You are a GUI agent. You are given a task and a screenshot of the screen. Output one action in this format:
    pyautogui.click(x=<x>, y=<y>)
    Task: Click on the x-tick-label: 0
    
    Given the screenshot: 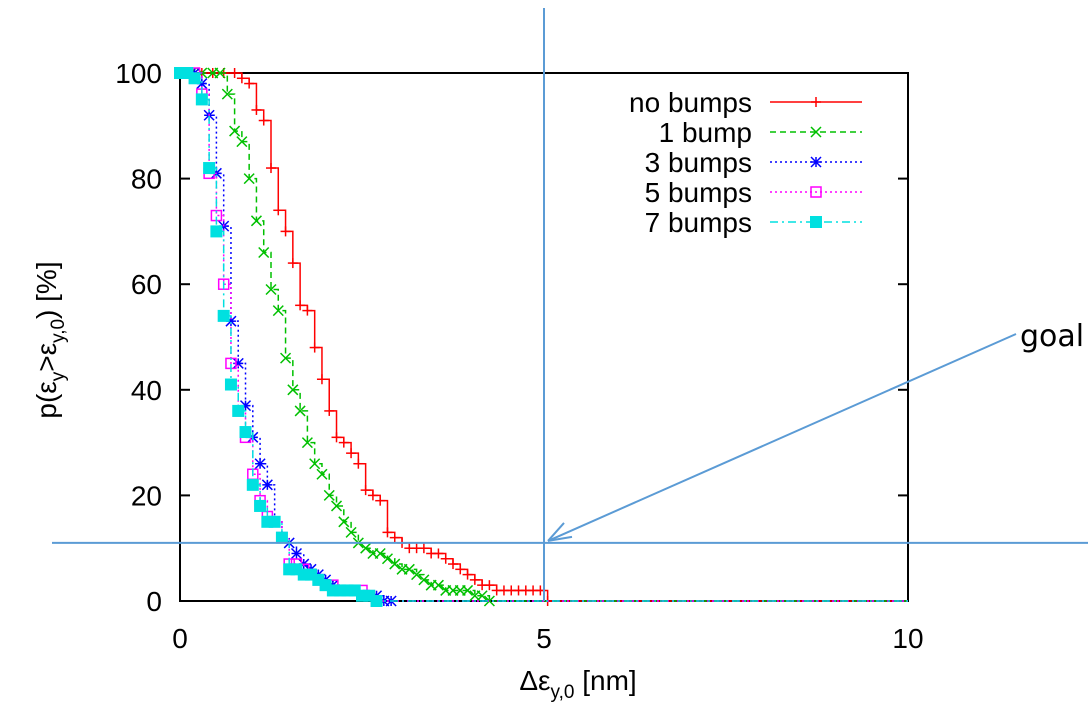 What is the action you would take?
    pyautogui.click(x=180, y=638)
    